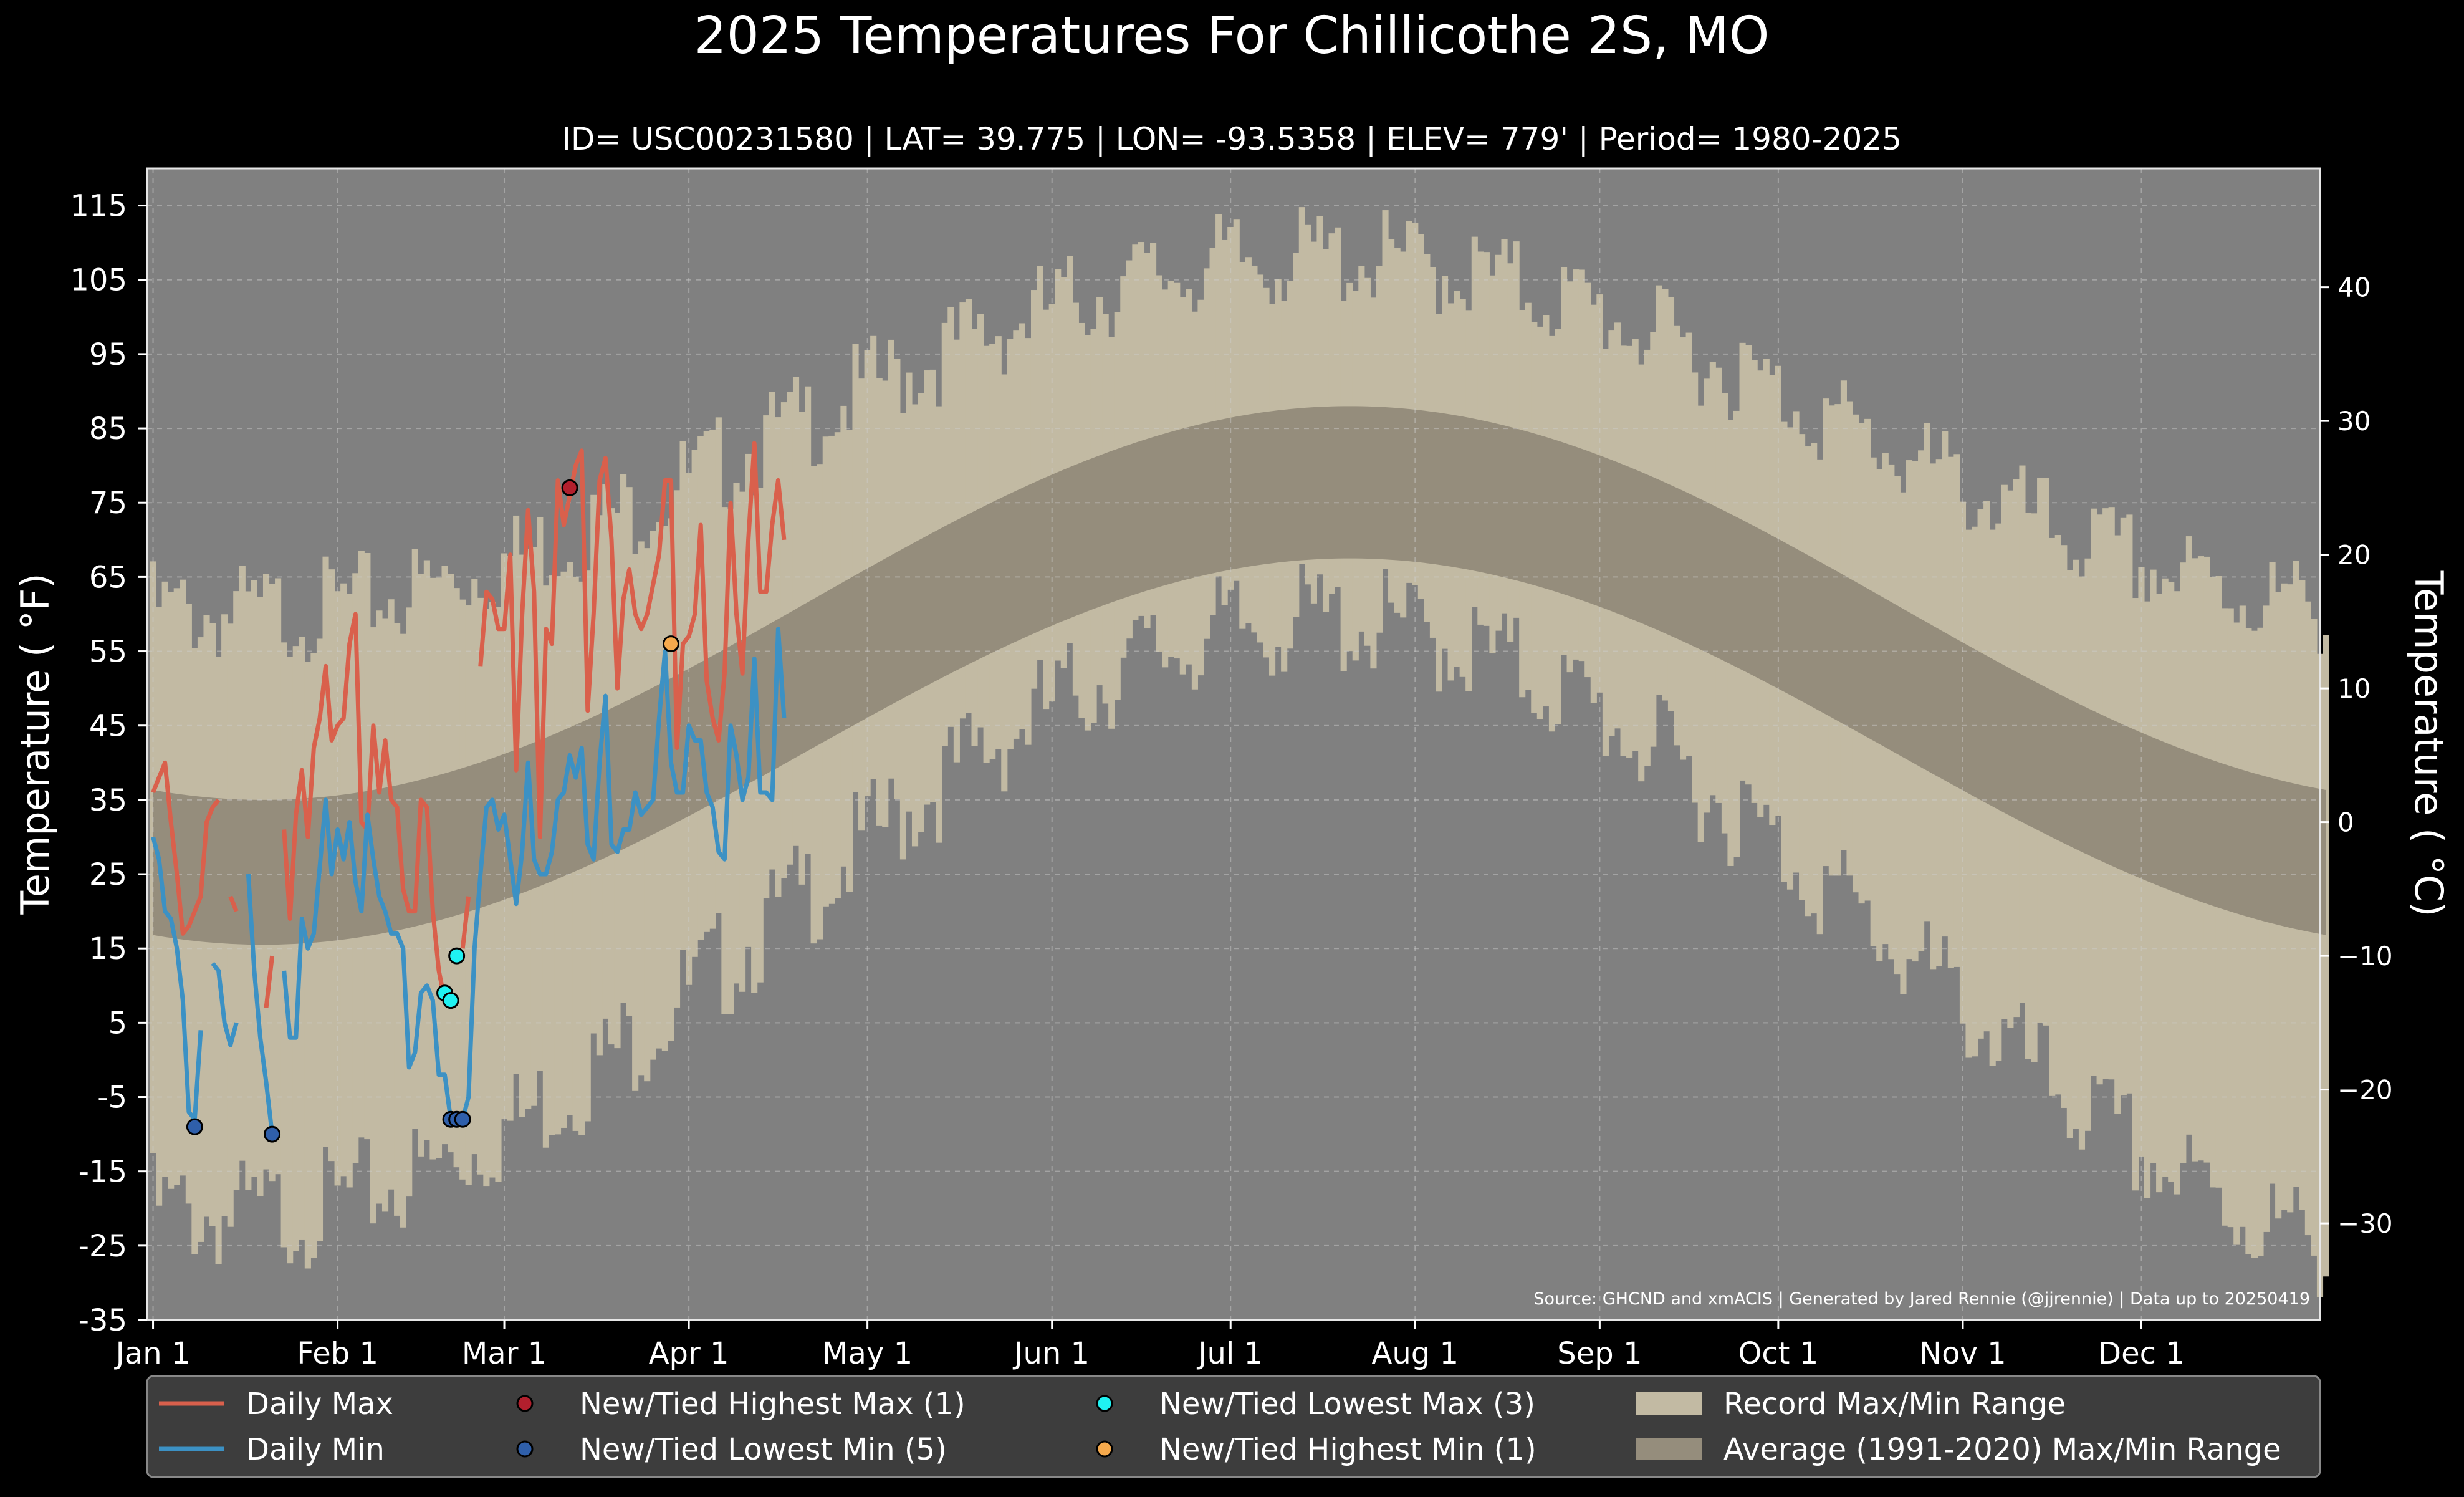 Image resolution: width=2464 pixels, height=1497 pixels. Describe the element at coordinates (98, 206) in the screenshot. I see `y-tick-label: 115` at that location.